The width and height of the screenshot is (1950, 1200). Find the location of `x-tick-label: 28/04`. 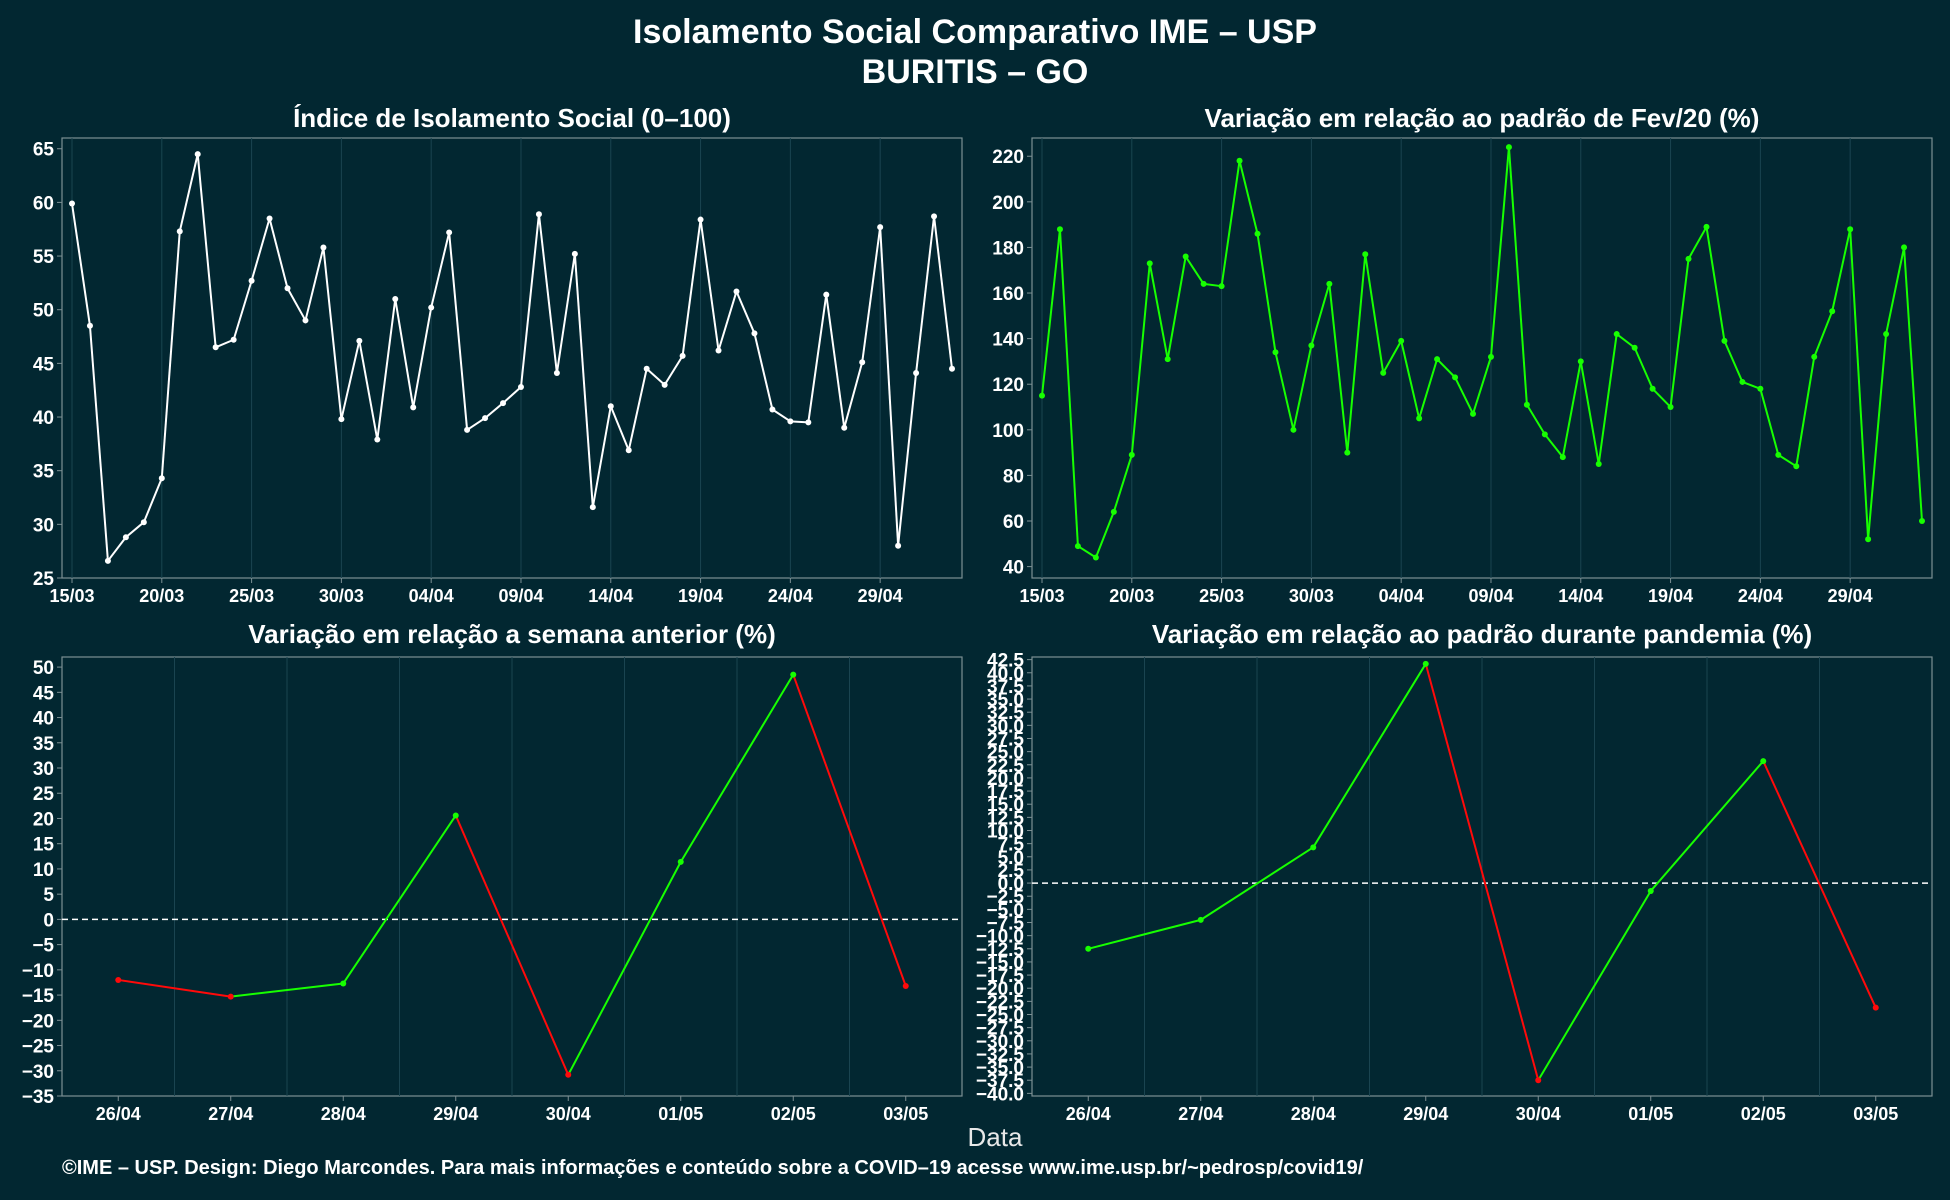

x-tick-label: 28/04 is located at coordinates (343, 1114).